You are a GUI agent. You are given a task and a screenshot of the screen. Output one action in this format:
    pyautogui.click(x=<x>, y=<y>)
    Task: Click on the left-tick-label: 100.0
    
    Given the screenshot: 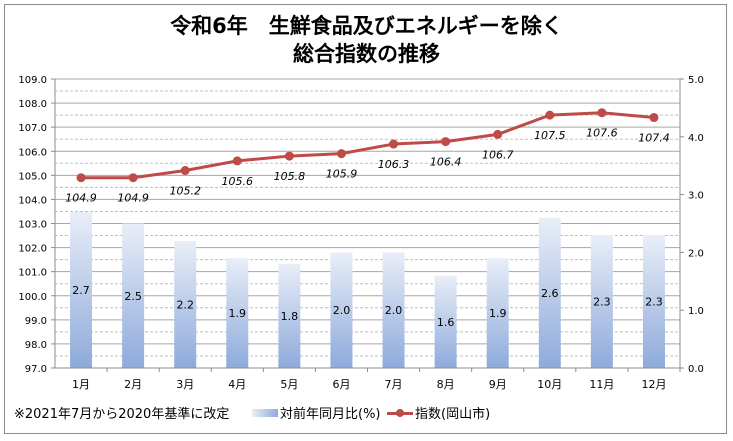 What is the action you would take?
    pyautogui.click(x=32, y=297)
    